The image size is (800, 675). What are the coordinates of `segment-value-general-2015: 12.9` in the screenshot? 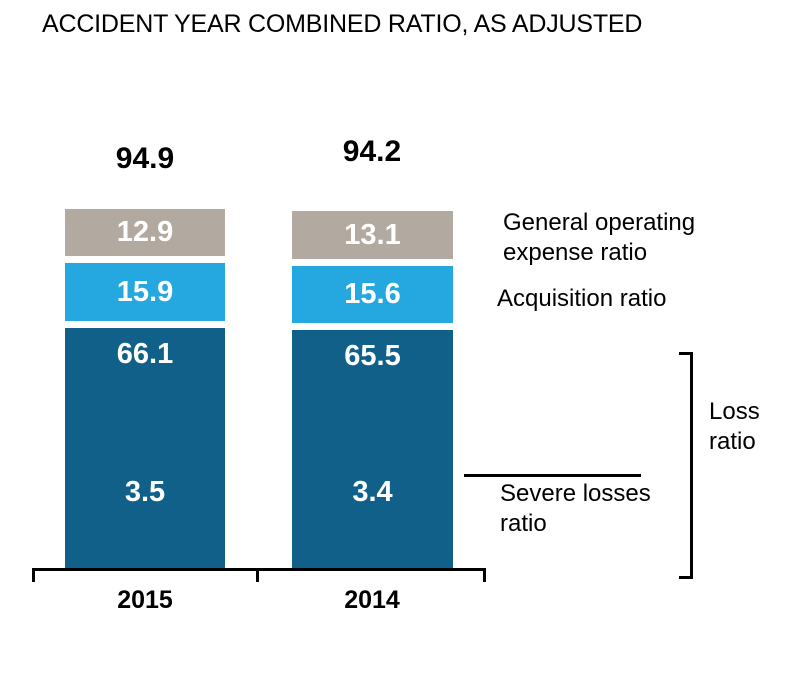 It's located at (145, 232).